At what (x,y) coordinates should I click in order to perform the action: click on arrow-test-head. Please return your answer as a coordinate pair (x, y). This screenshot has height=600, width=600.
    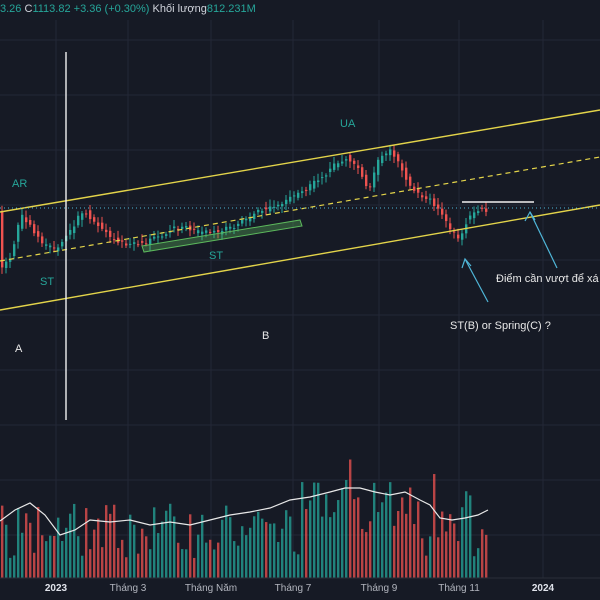
    Looking at the image, I should click on (466, 263).